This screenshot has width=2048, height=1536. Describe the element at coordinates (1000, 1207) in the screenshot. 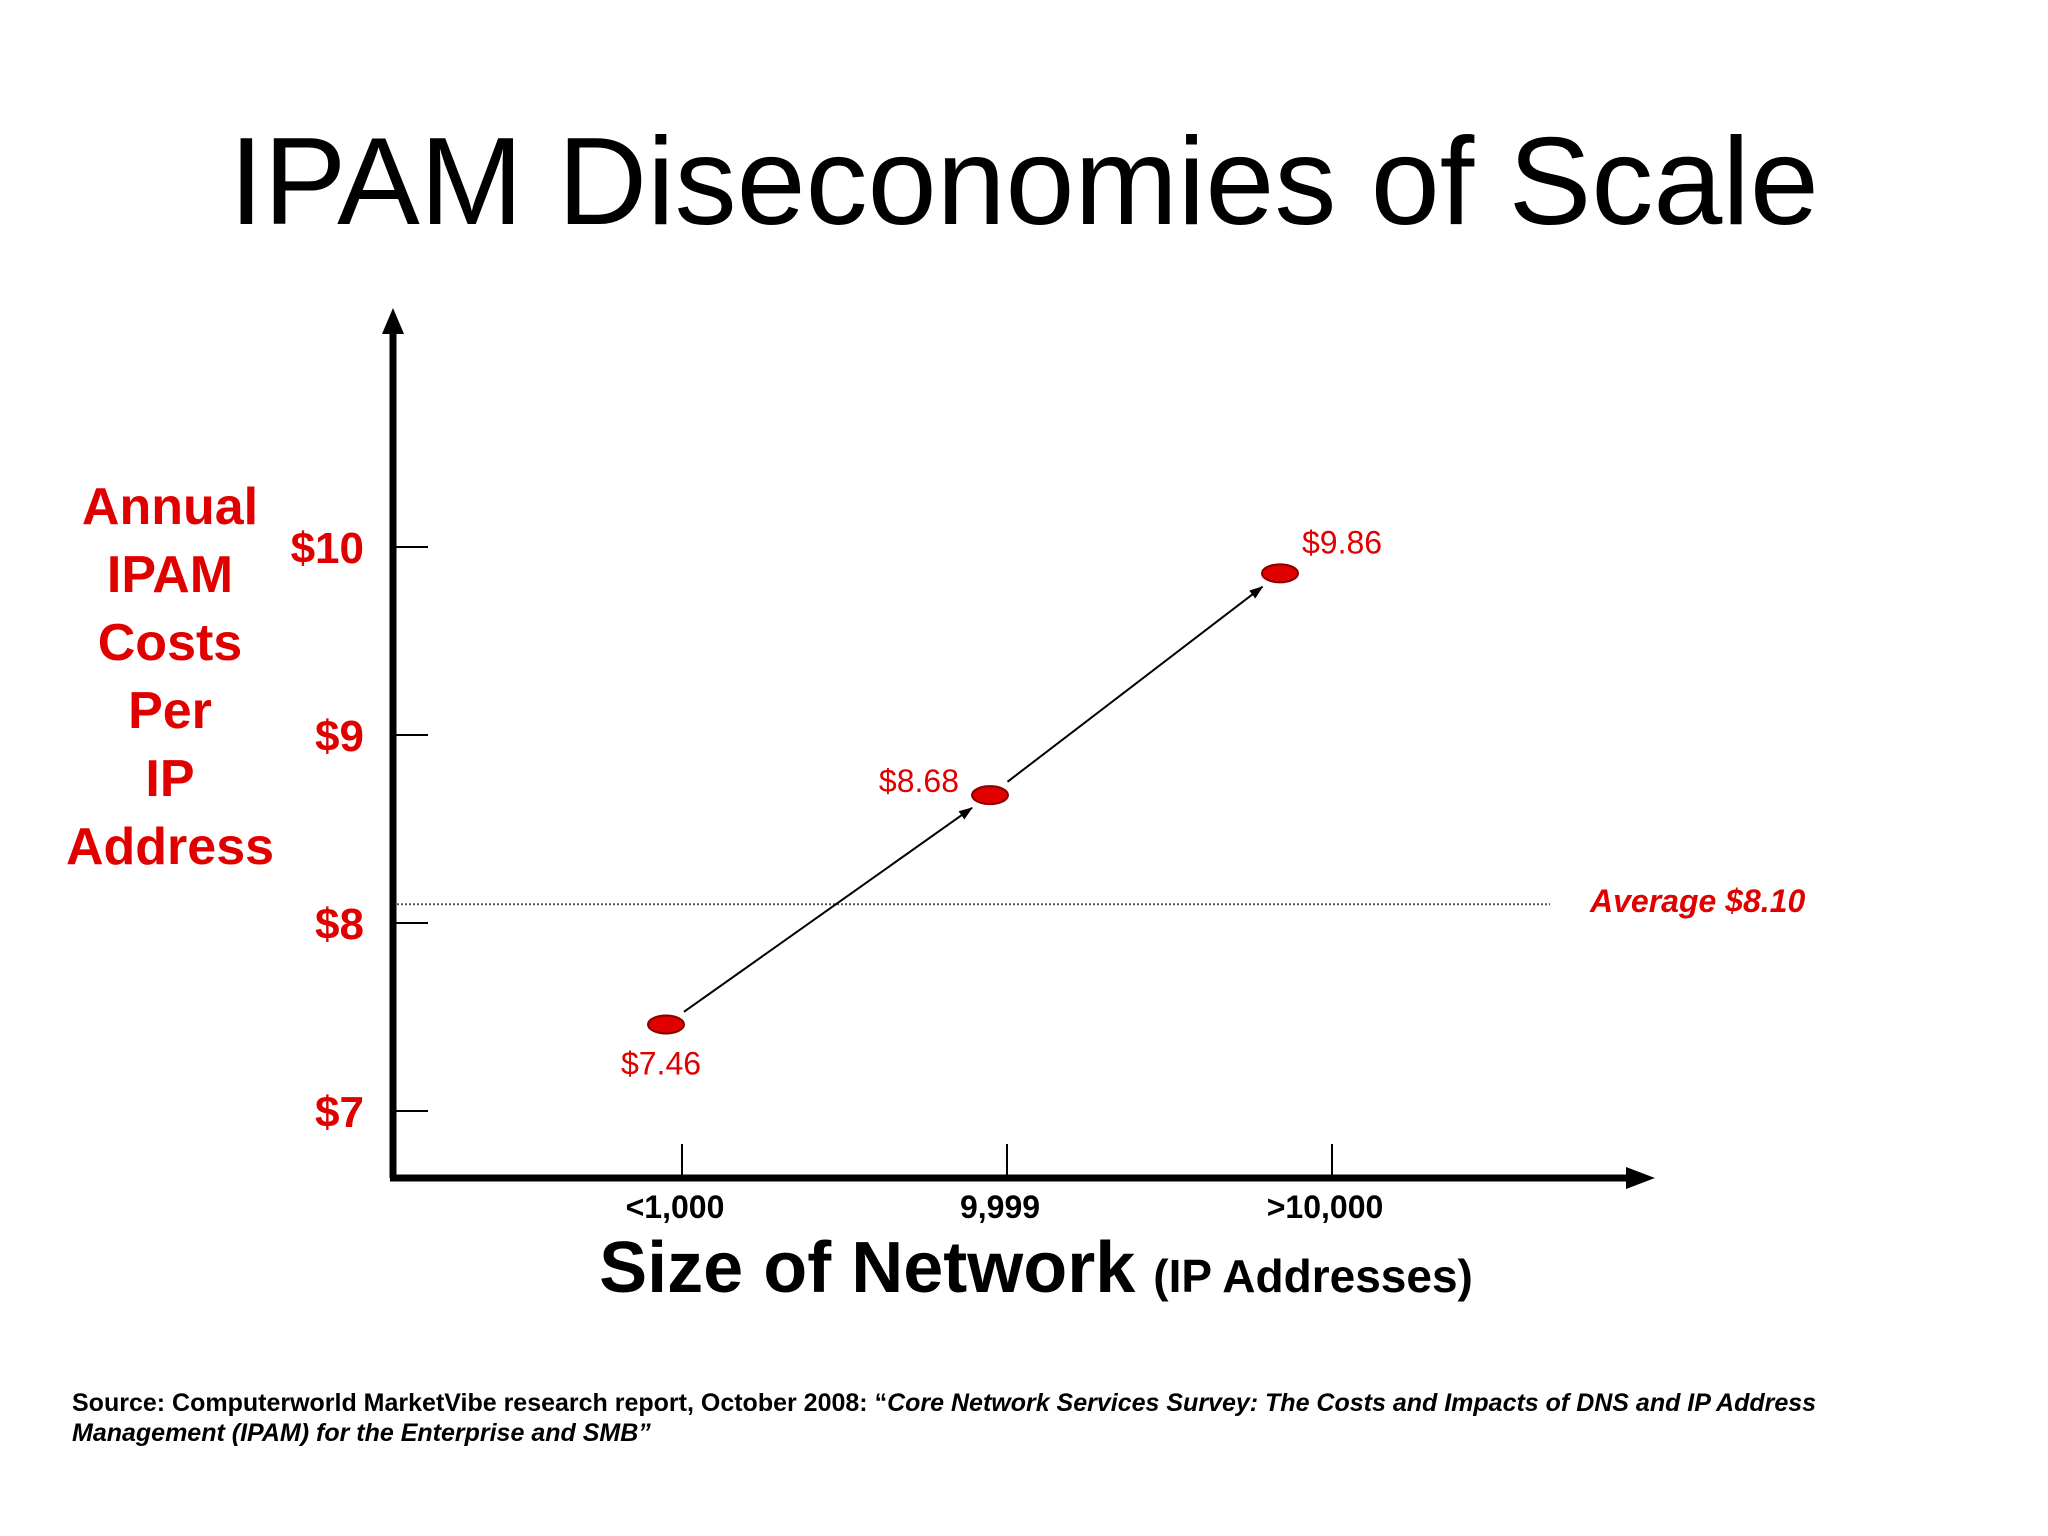

I see `x-tick-label: 9,999` at that location.